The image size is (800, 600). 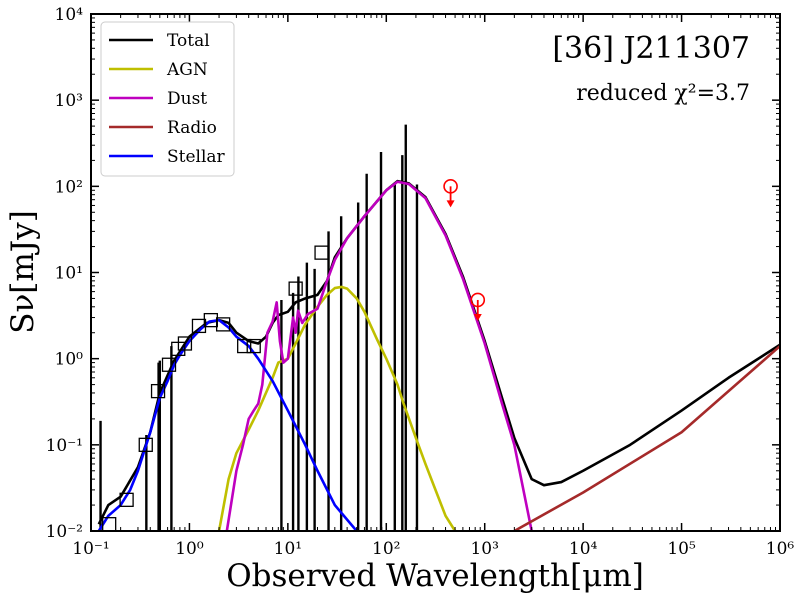 I want to click on x-tick-label: 10³, so click(x=484, y=549).